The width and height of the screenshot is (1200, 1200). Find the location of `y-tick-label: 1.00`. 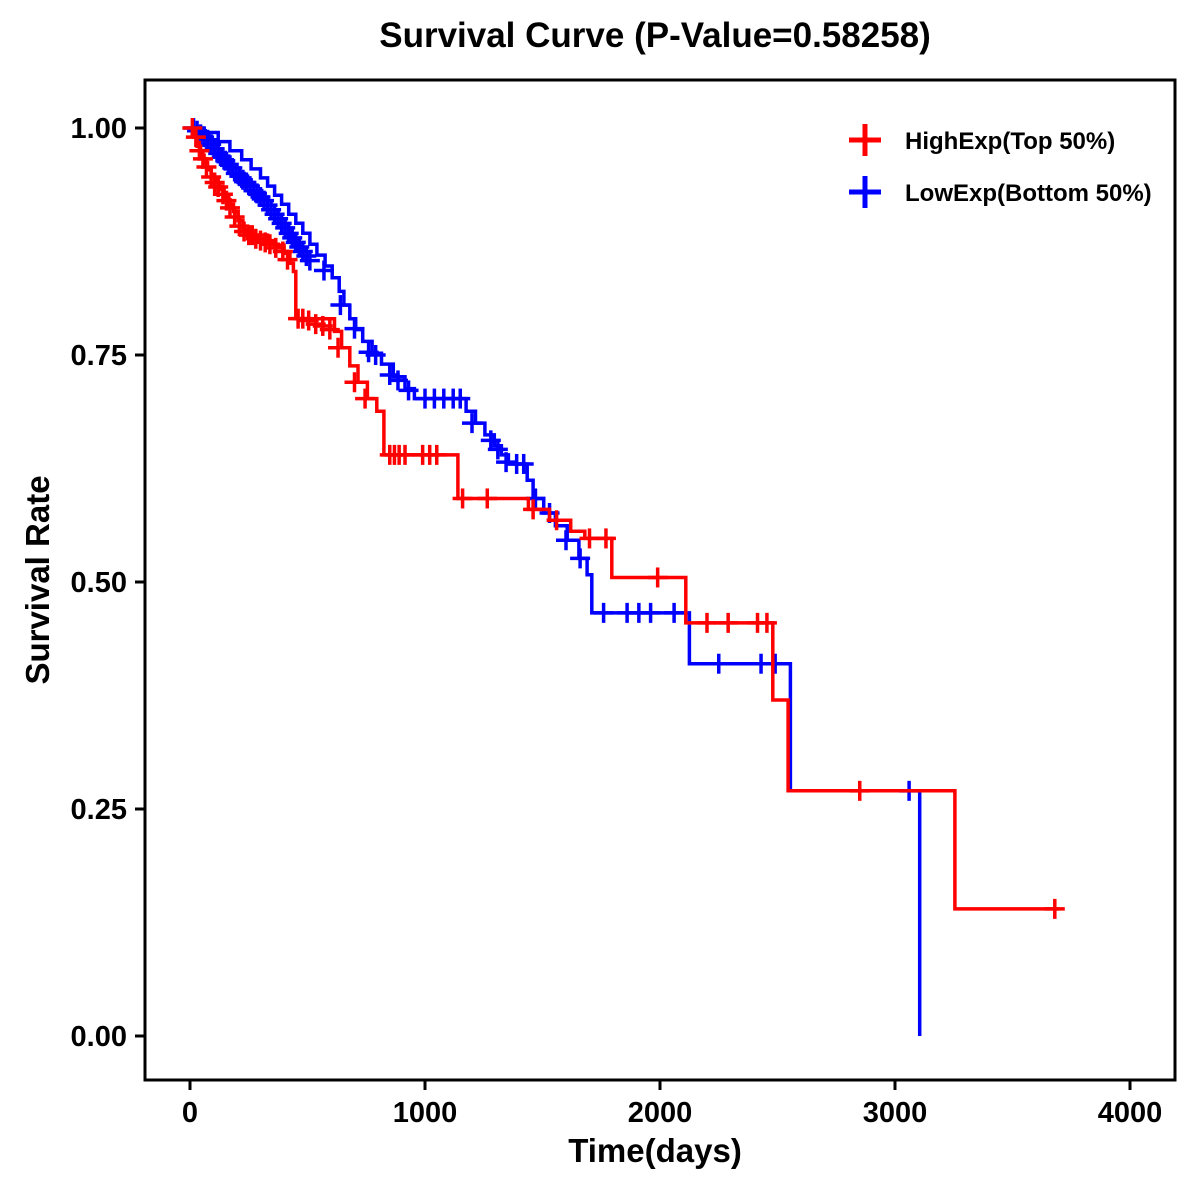

y-tick-label: 1.00 is located at coordinates (99, 129).